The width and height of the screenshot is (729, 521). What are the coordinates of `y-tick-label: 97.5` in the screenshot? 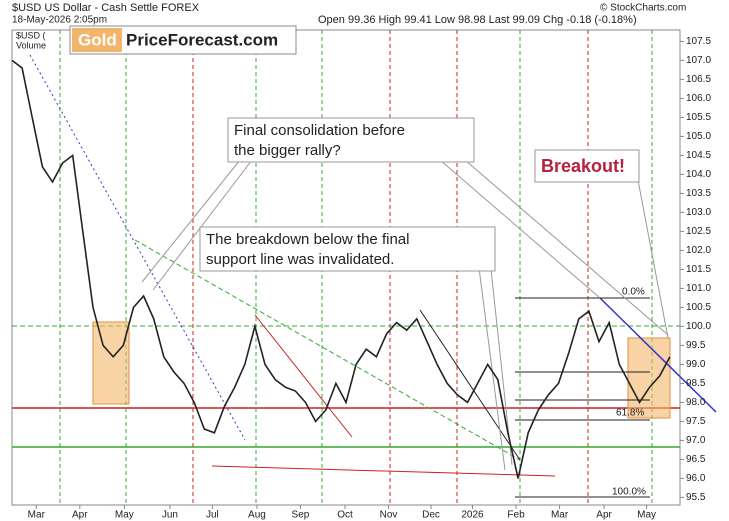 It's located at (696, 421).